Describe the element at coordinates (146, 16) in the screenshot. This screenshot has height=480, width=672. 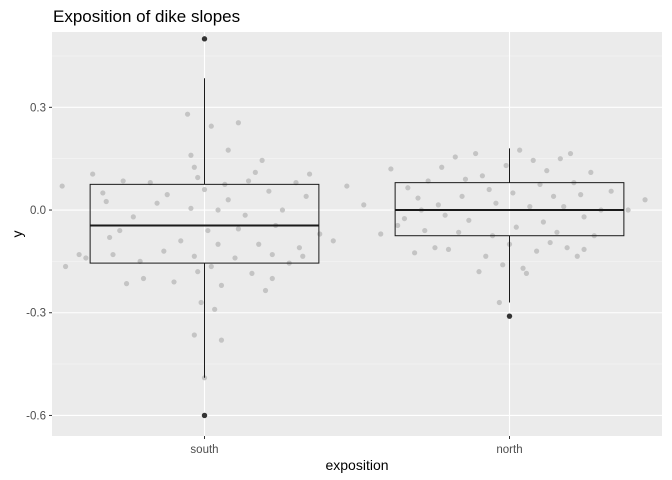
I see `chart-title: Exposition of dike slopes` at that location.